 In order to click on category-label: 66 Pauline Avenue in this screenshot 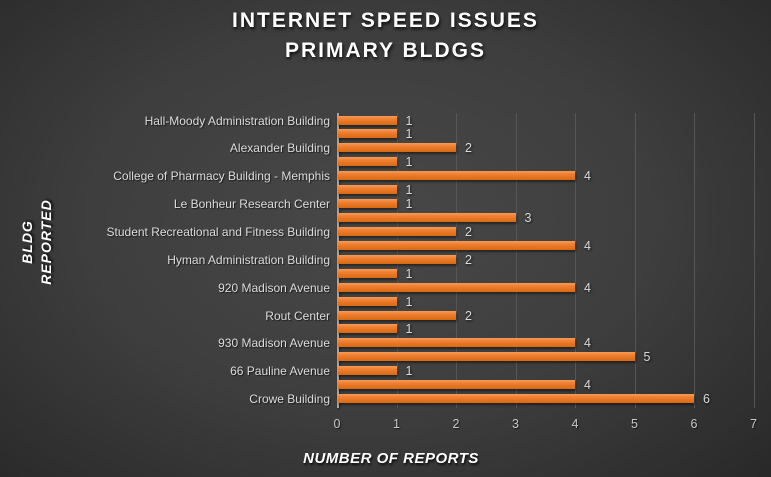, I will do `click(280, 371)`.